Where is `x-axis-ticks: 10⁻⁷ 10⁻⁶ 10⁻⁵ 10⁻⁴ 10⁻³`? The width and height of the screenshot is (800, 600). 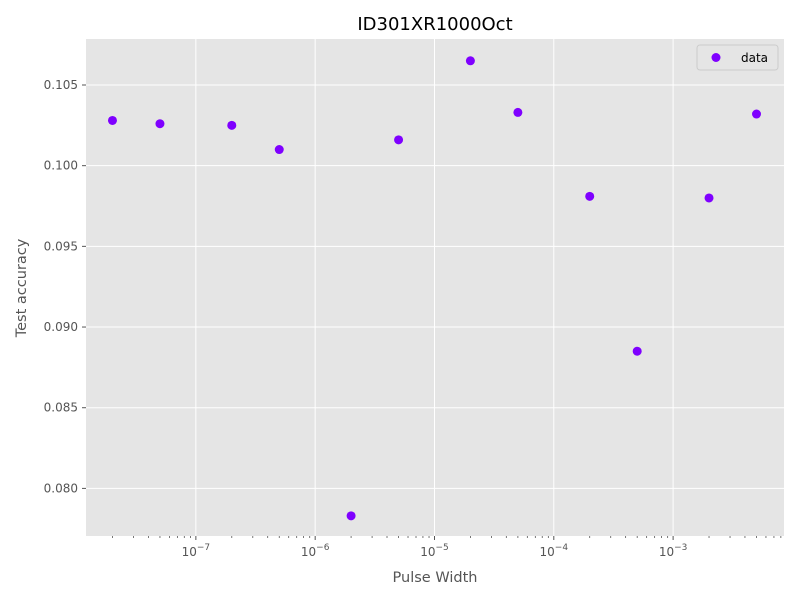
x-axis-ticks: 10⁻⁷ 10⁻⁶ 10⁻⁵ 10⁻⁴ 10⁻³ is located at coordinates (435, 547).